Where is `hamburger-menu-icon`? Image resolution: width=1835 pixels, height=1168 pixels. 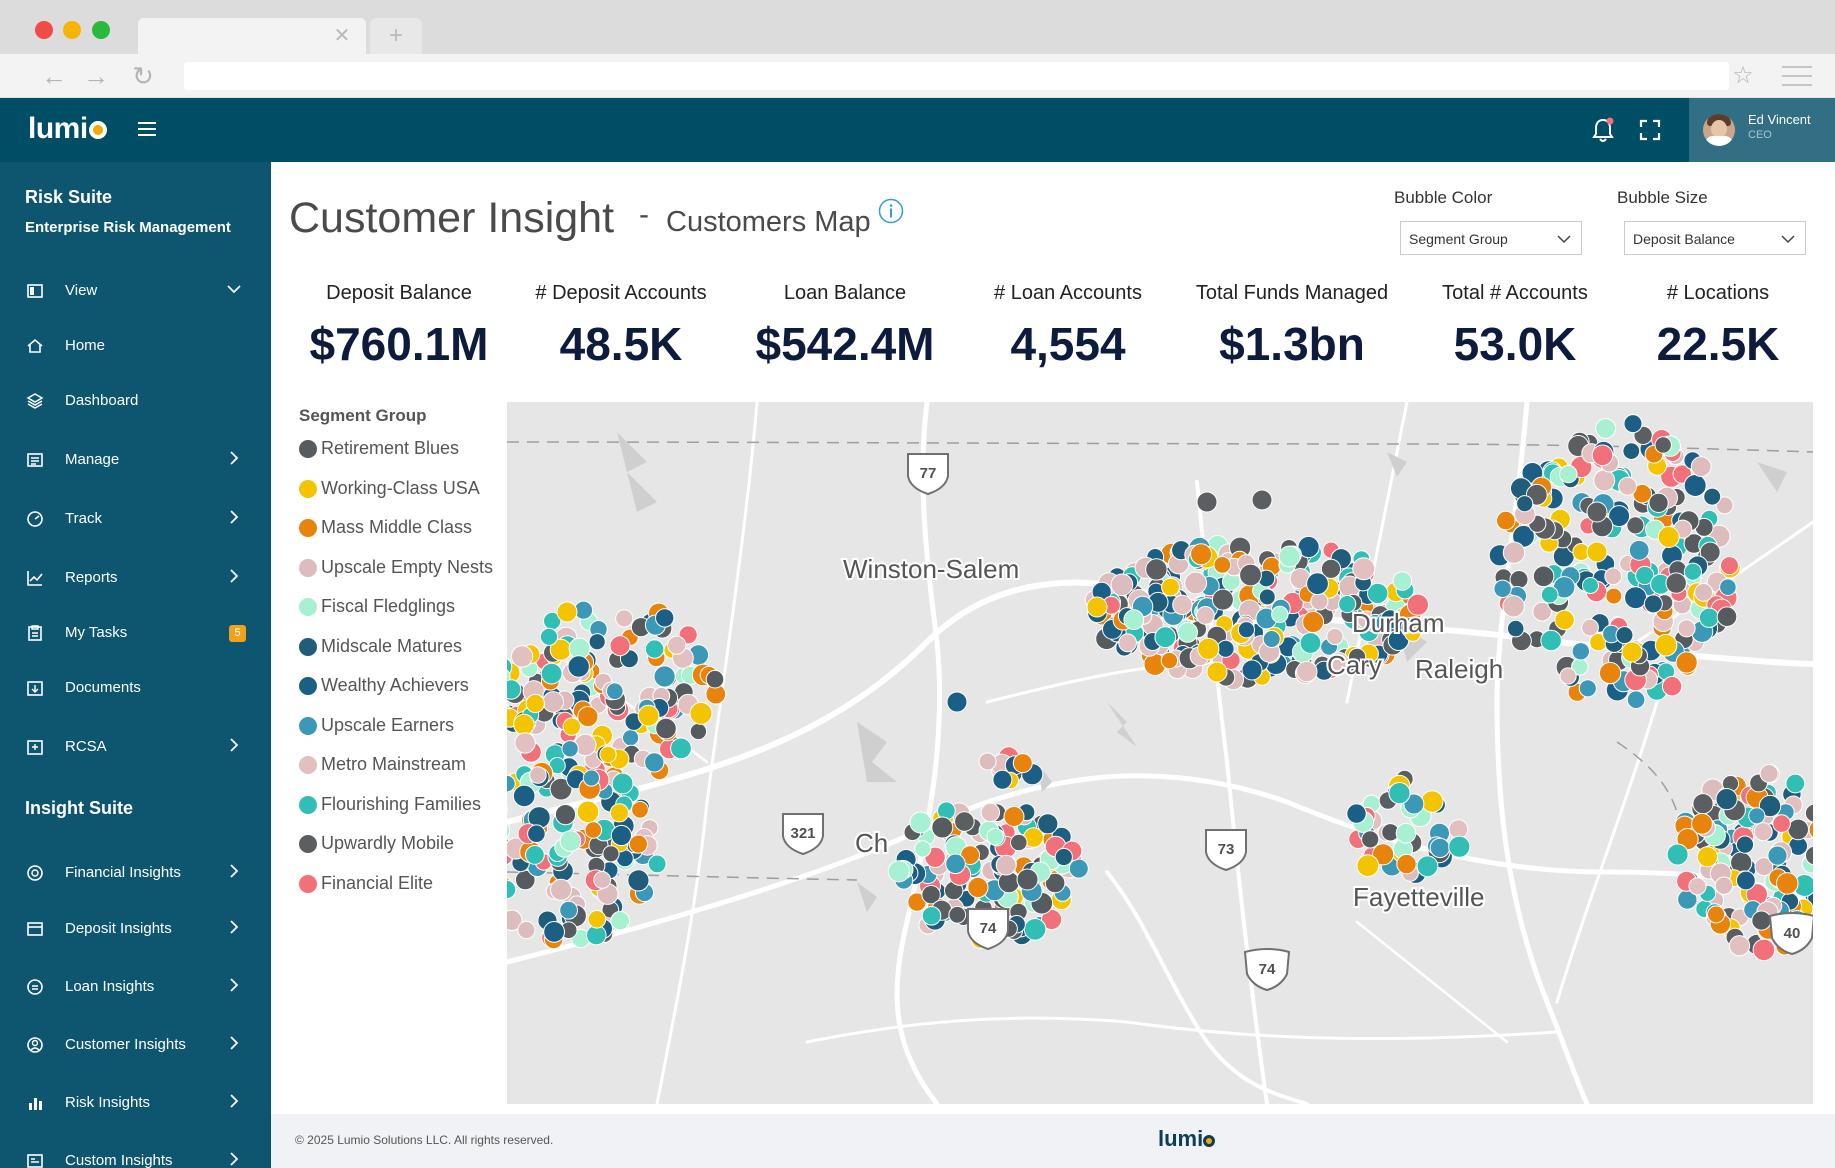 hamburger-menu-icon is located at coordinates (147, 129).